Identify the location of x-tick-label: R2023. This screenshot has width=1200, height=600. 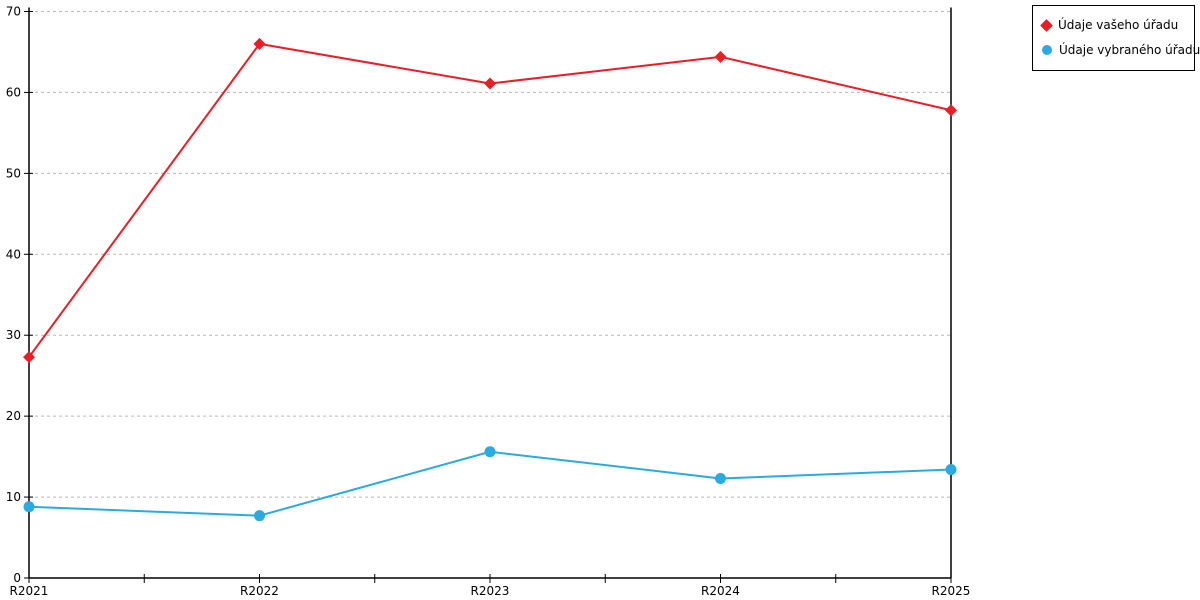
(490, 591).